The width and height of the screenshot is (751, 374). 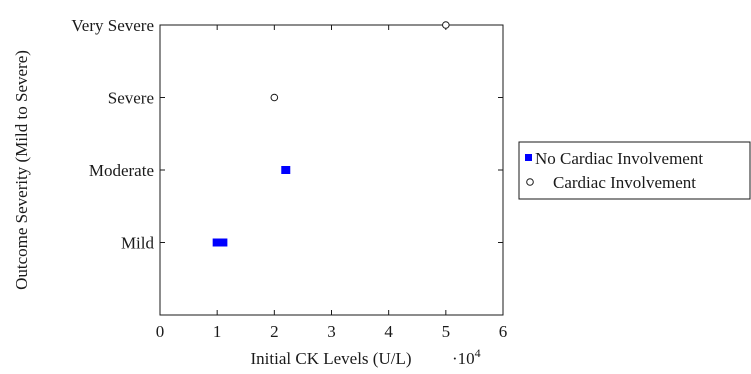 I want to click on y-tick-label: Moderate, so click(x=121, y=170).